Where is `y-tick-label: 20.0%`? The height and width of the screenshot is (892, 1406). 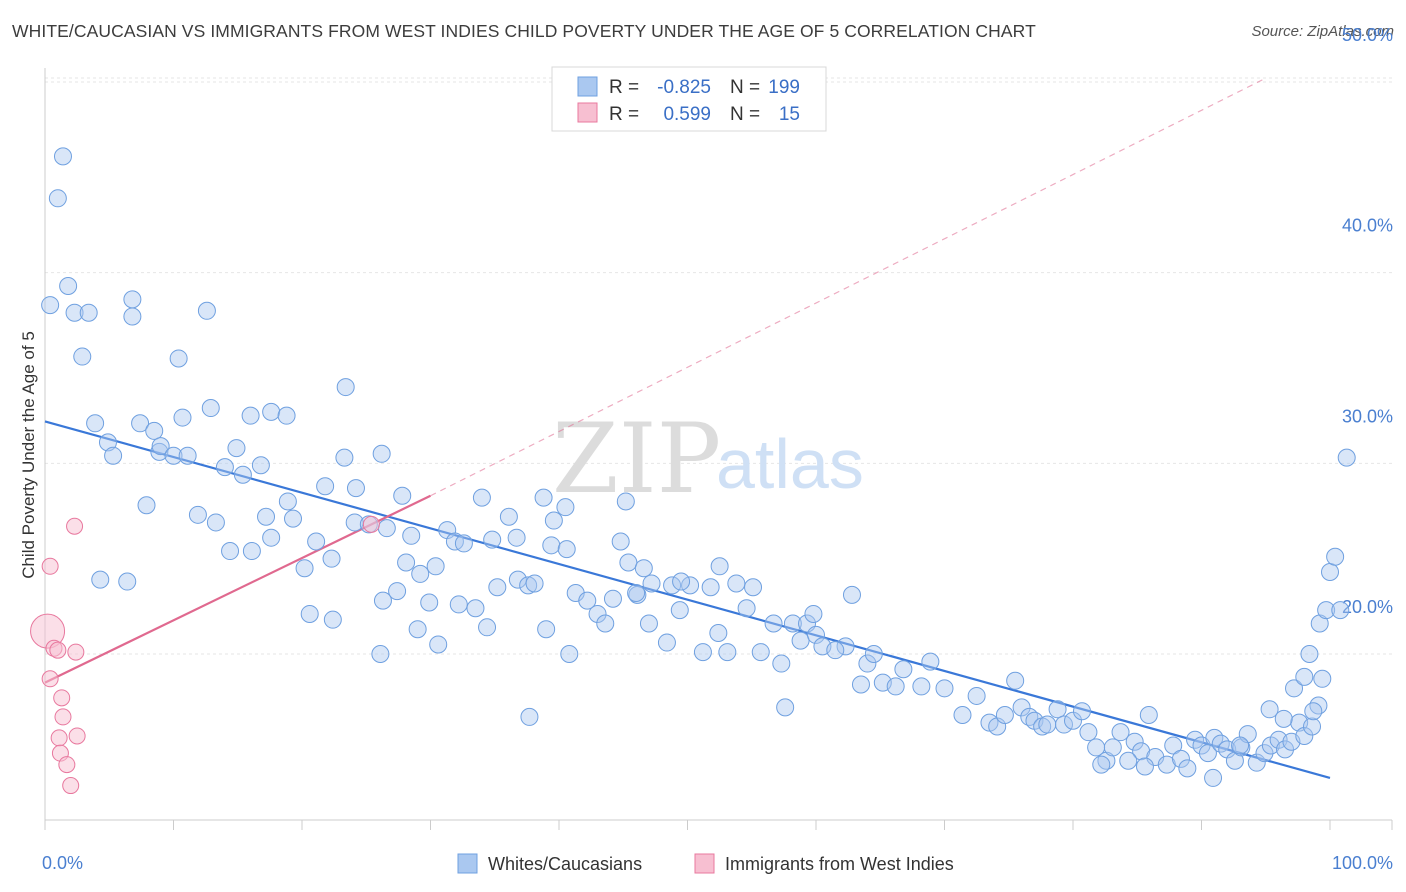
y-tick-label: 20.0% is located at coordinates (1367, 607).